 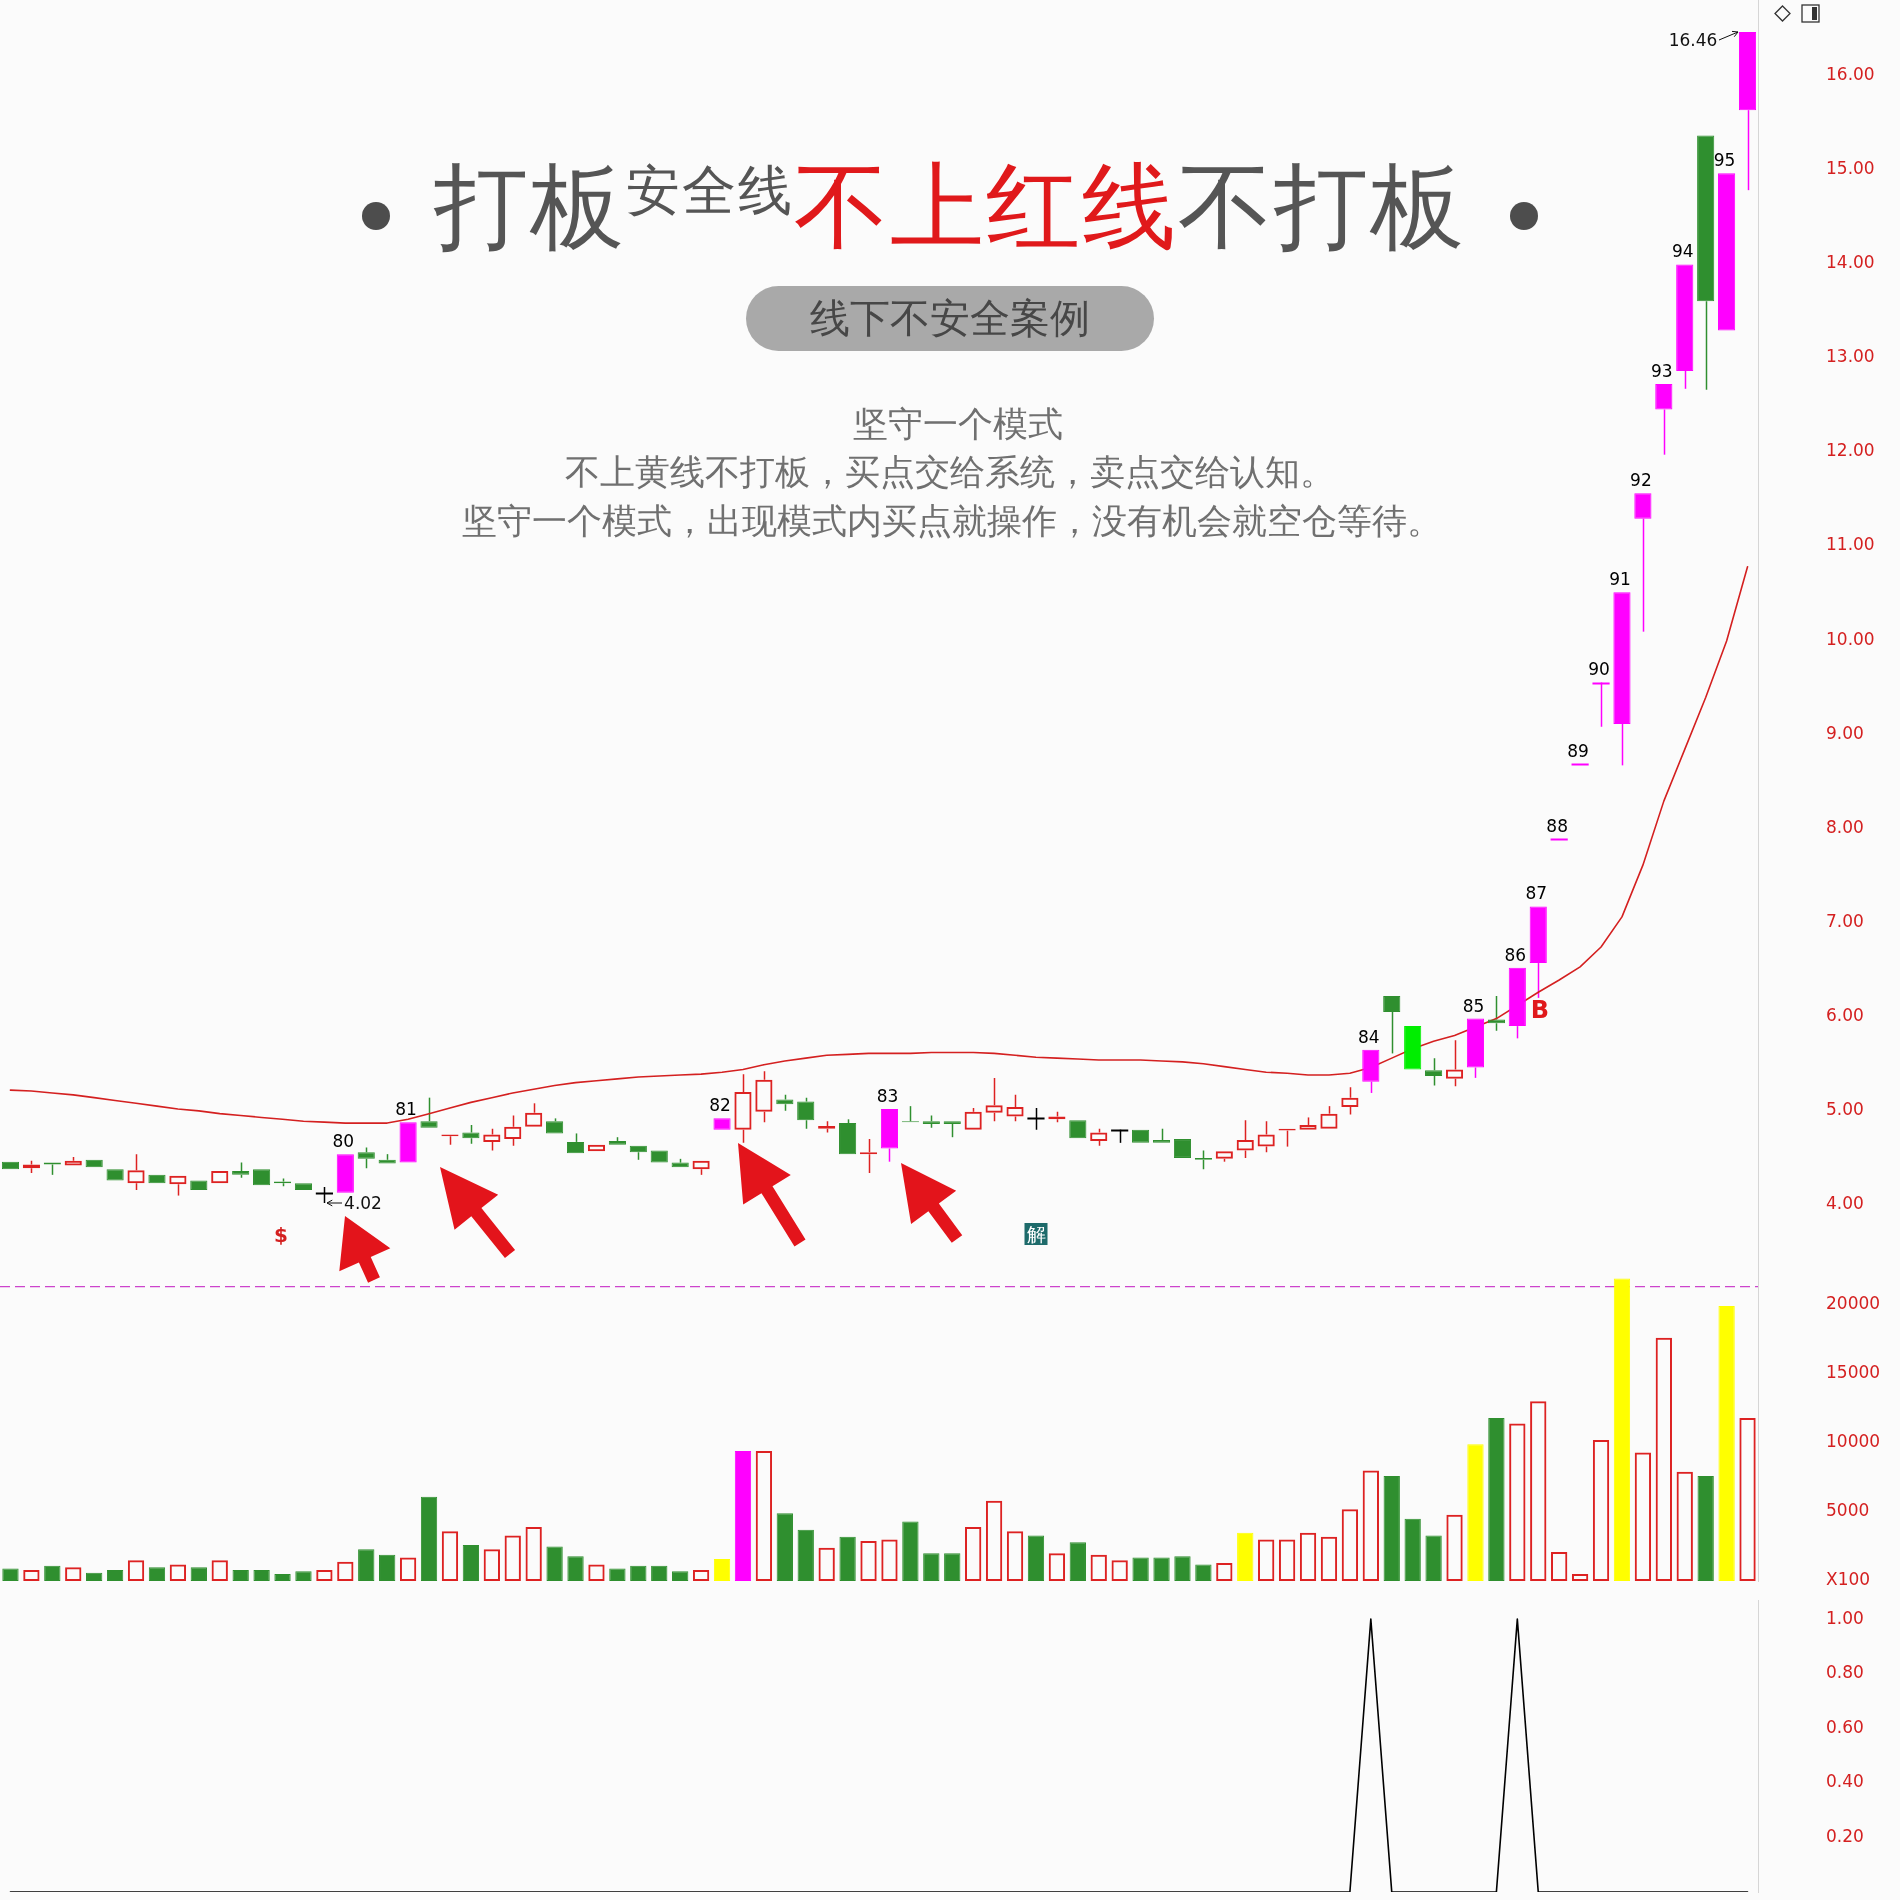 I want to click on y-tick-label: 15.00, so click(x=1850, y=167).